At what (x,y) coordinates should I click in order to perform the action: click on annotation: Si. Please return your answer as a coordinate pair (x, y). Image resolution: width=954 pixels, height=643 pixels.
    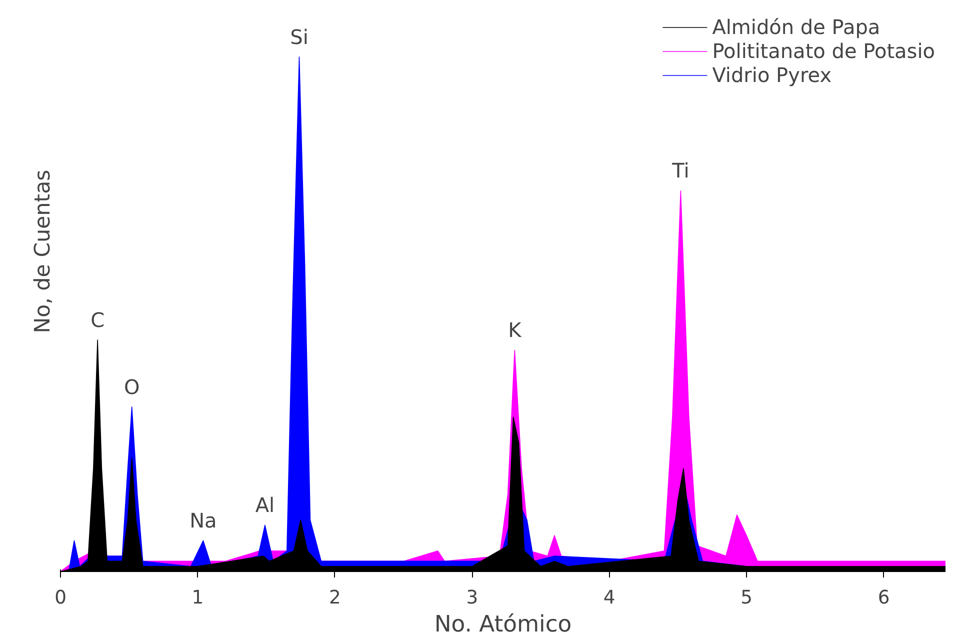
    Looking at the image, I should click on (299, 36).